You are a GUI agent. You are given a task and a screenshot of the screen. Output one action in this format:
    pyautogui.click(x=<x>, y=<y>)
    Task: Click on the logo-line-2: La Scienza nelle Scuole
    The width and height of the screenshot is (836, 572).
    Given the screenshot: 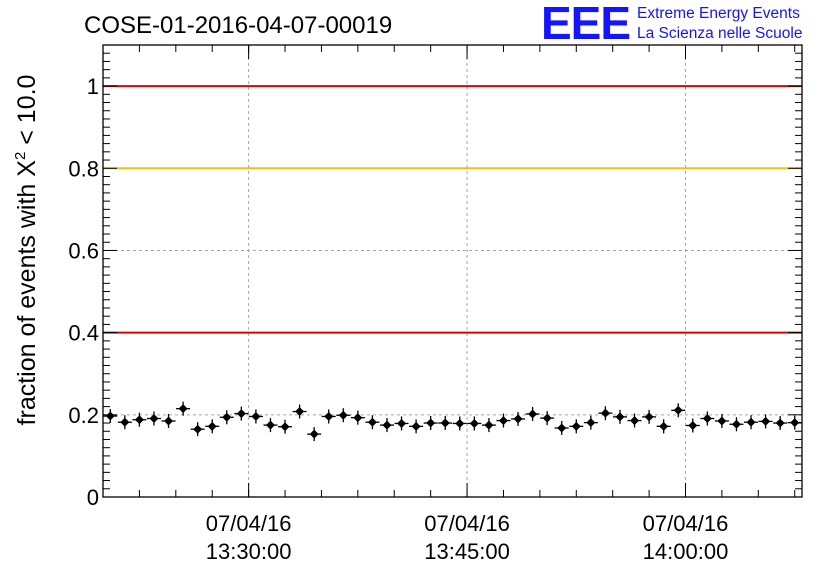 What is the action you would take?
    pyautogui.click(x=719, y=33)
    